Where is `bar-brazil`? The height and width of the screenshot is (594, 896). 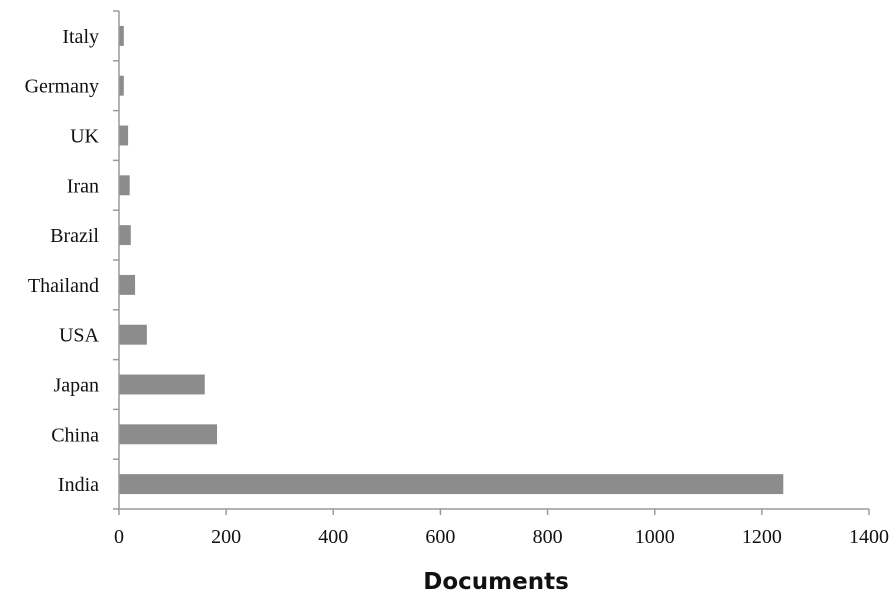
bar-brazil is located at coordinates (125, 235).